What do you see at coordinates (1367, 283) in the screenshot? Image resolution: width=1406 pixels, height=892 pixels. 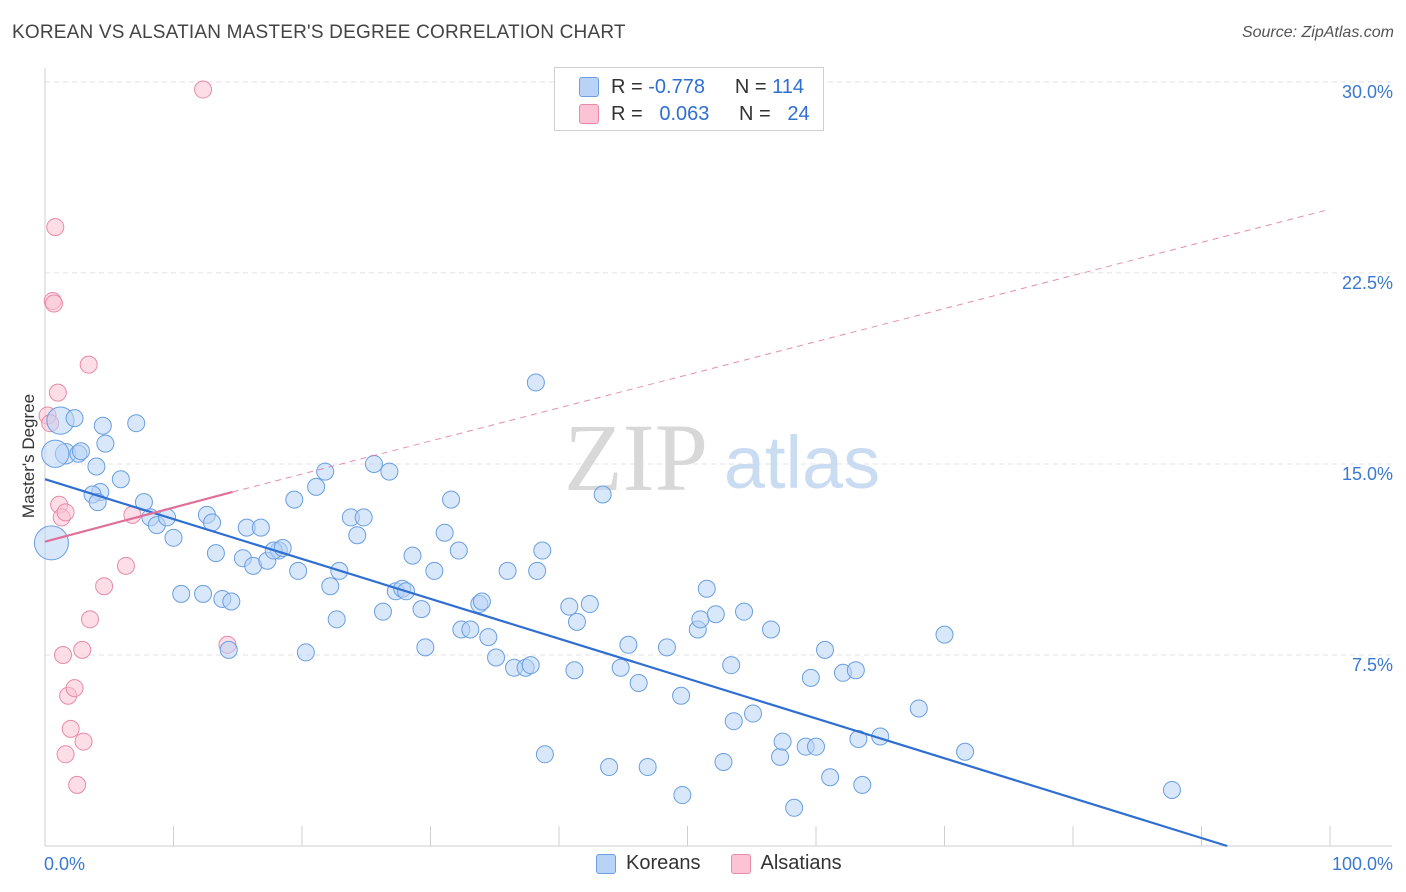 I see `y-tick-label: 22.5%` at bounding box center [1367, 283].